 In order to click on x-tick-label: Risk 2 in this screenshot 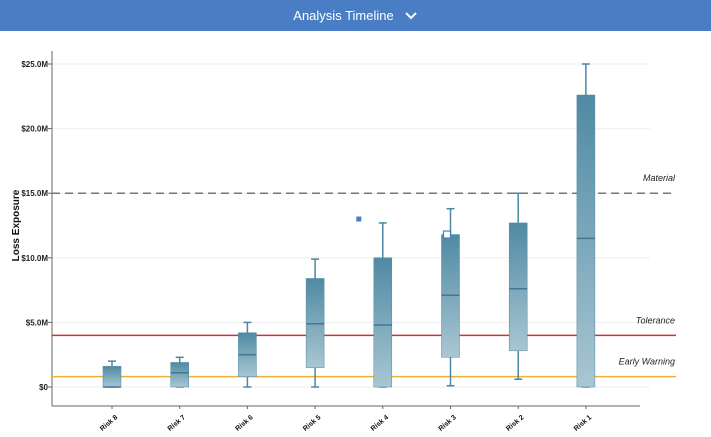, I will do `click(515, 423)`.